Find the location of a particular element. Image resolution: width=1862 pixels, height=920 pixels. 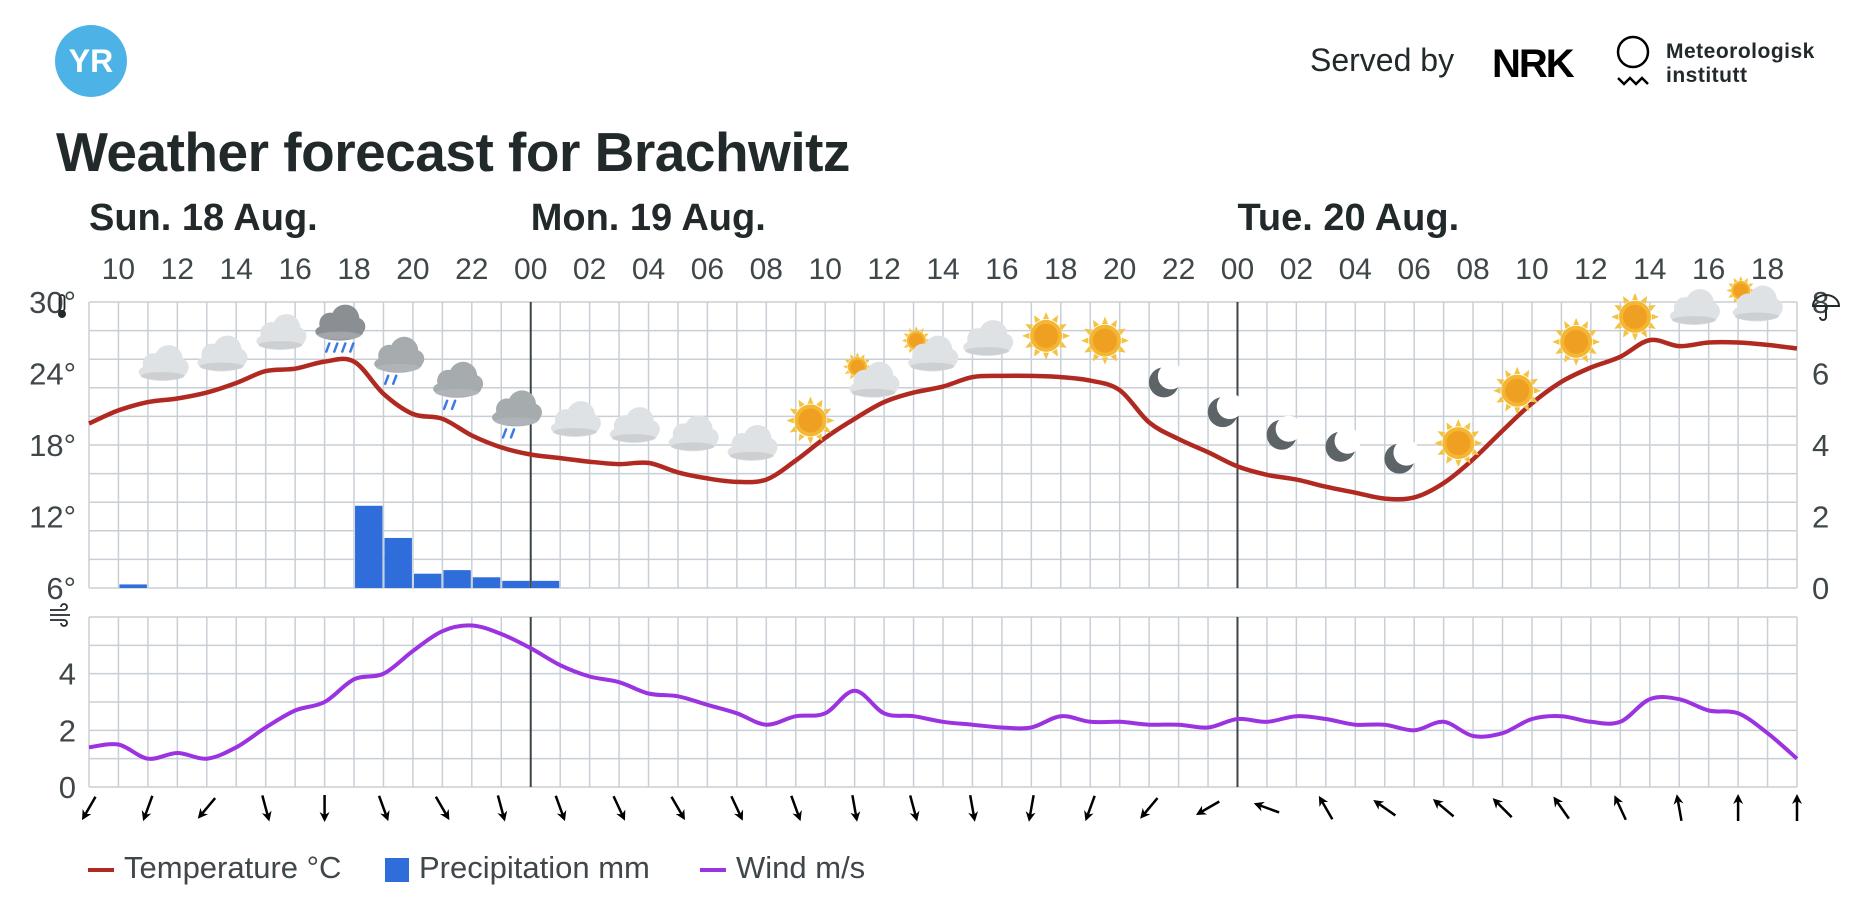

wind-tick: 2 is located at coordinates (67, 730).